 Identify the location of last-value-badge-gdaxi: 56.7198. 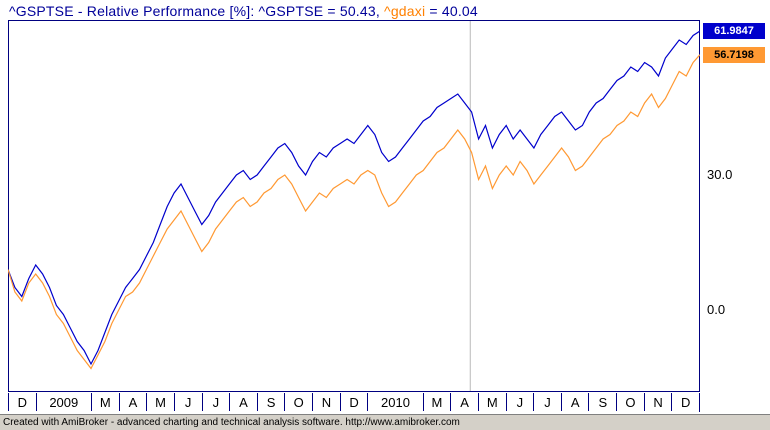
(734, 55).